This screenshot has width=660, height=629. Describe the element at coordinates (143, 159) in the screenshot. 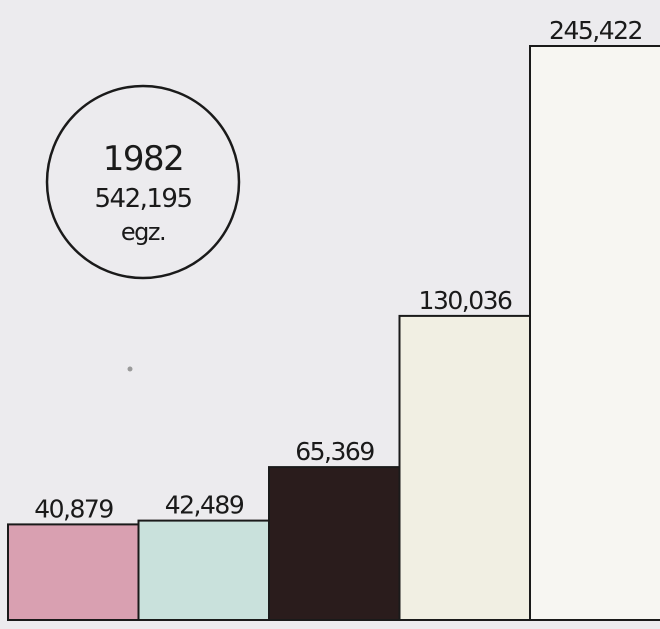

I see `total-badge-year: 1982` at that location.